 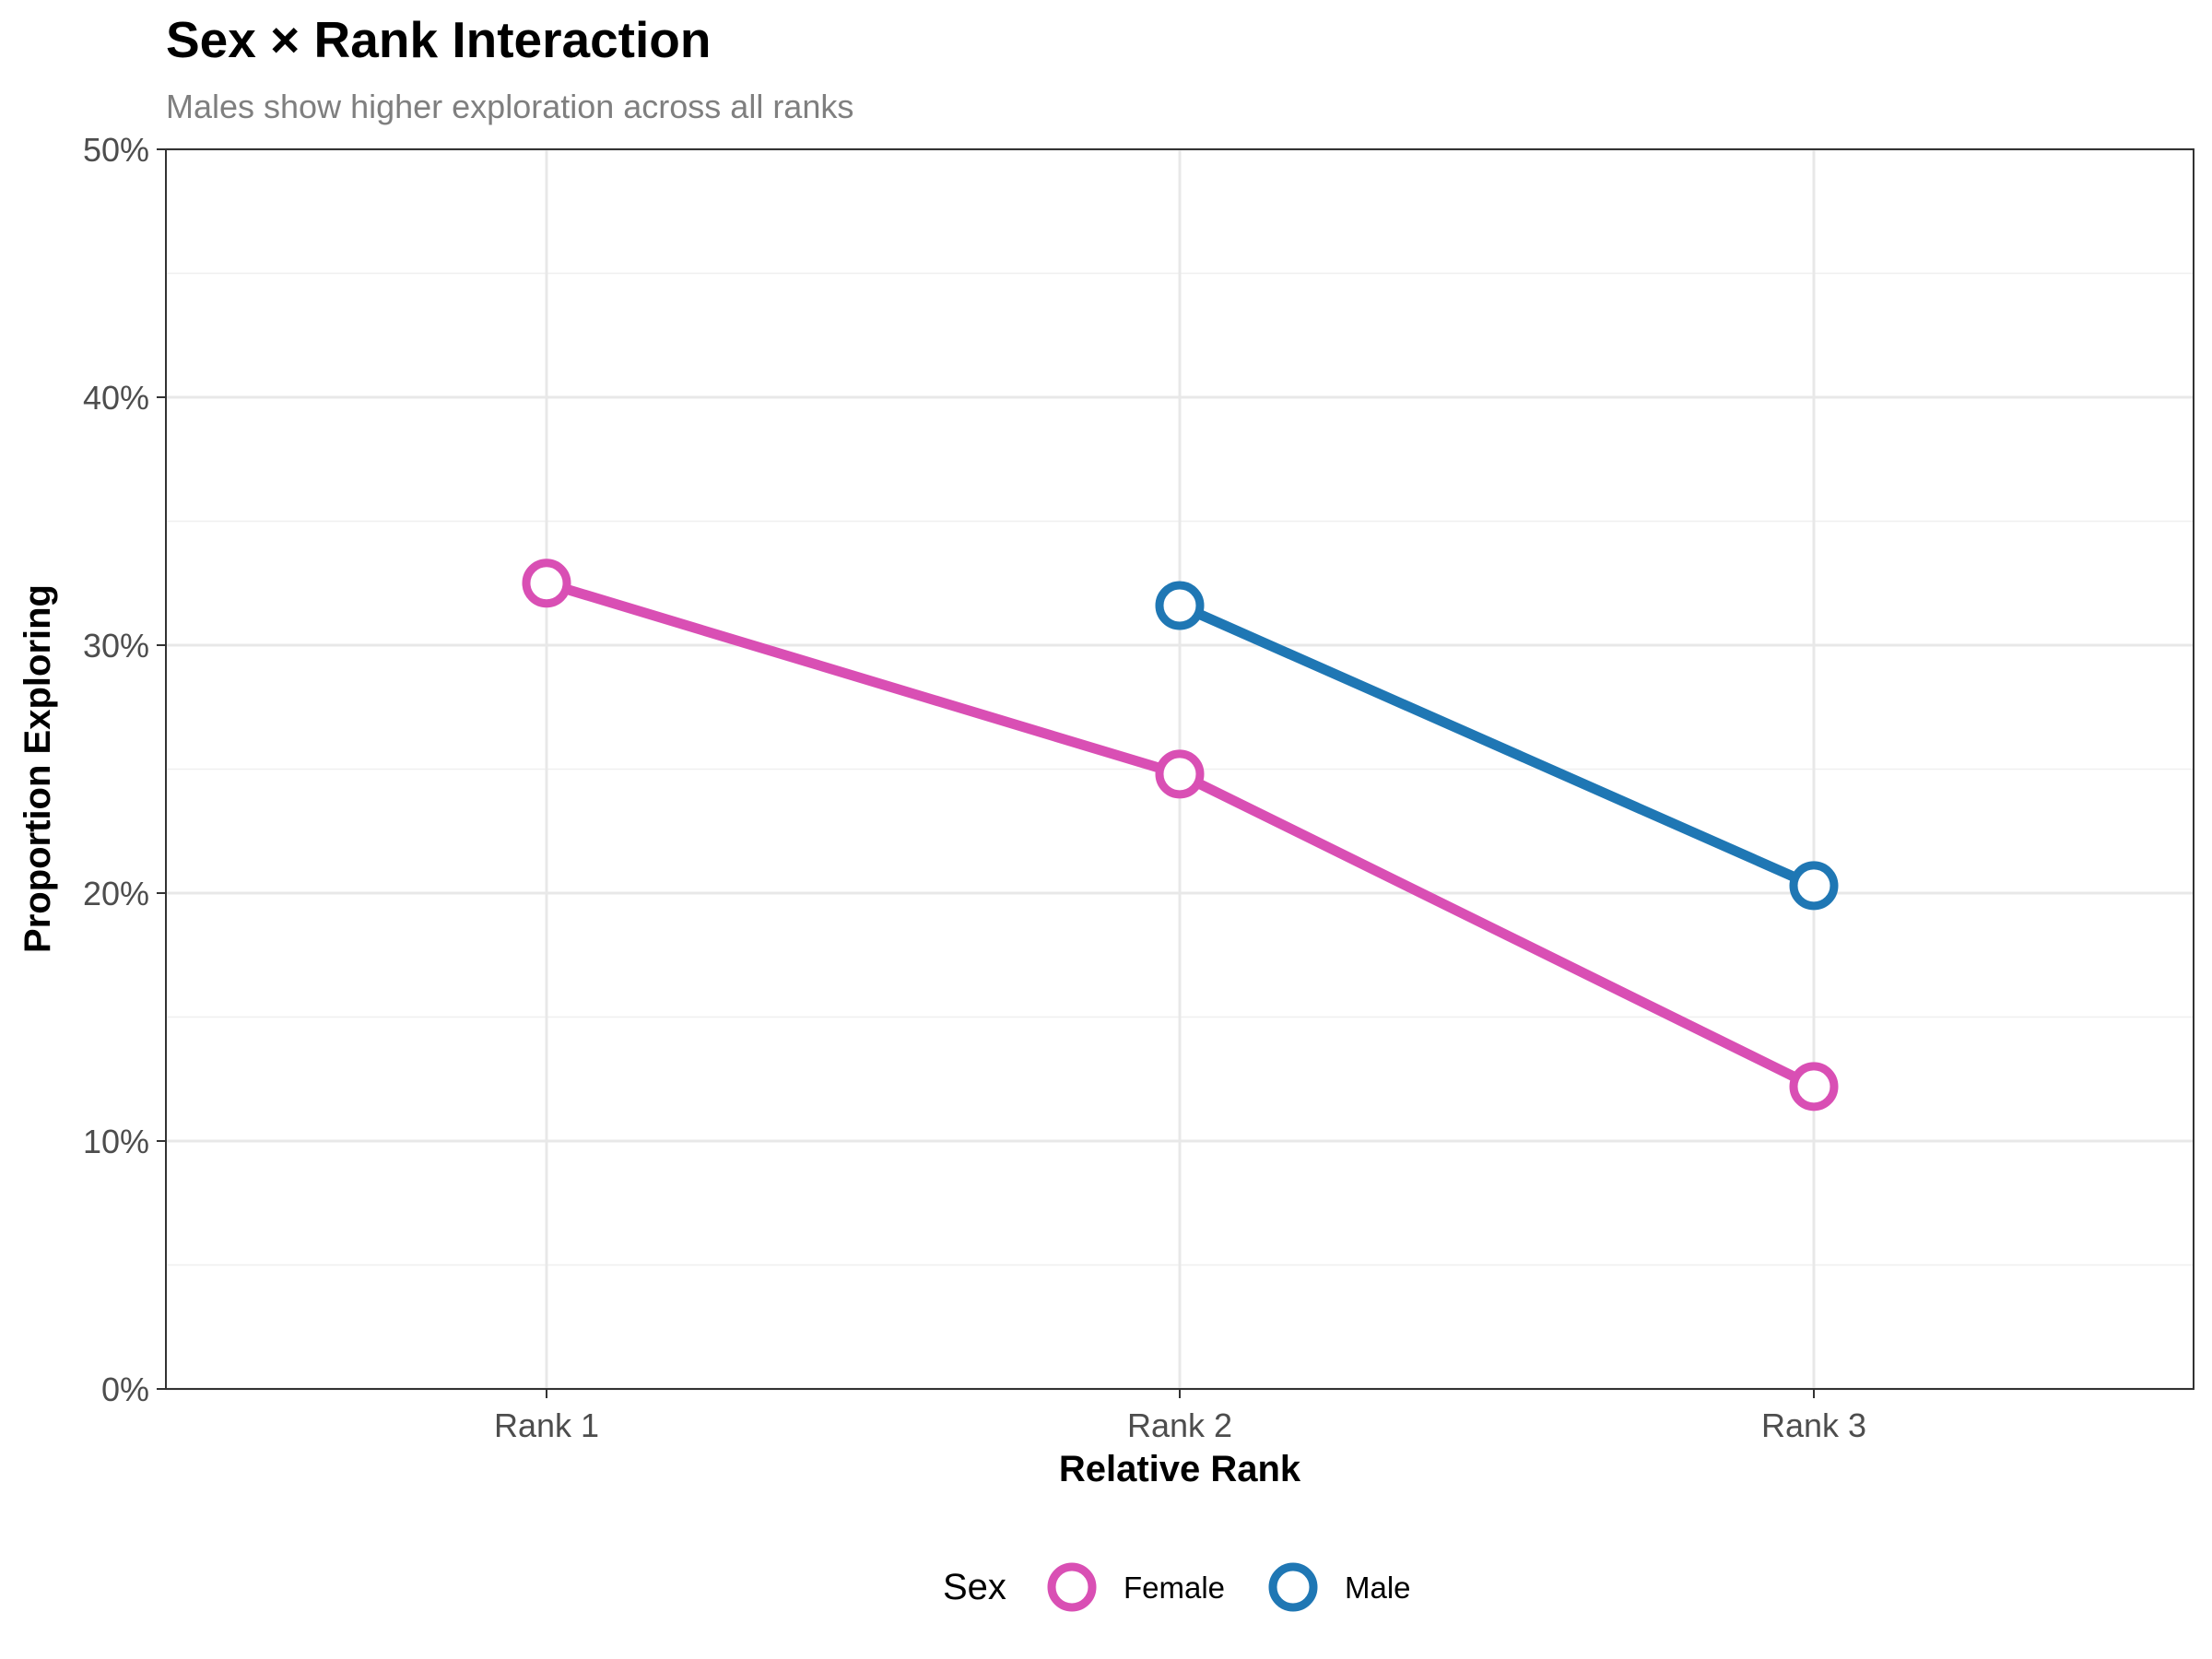 I want to click on x-tick-label: Rank 1, so click(x=546, y=1425).